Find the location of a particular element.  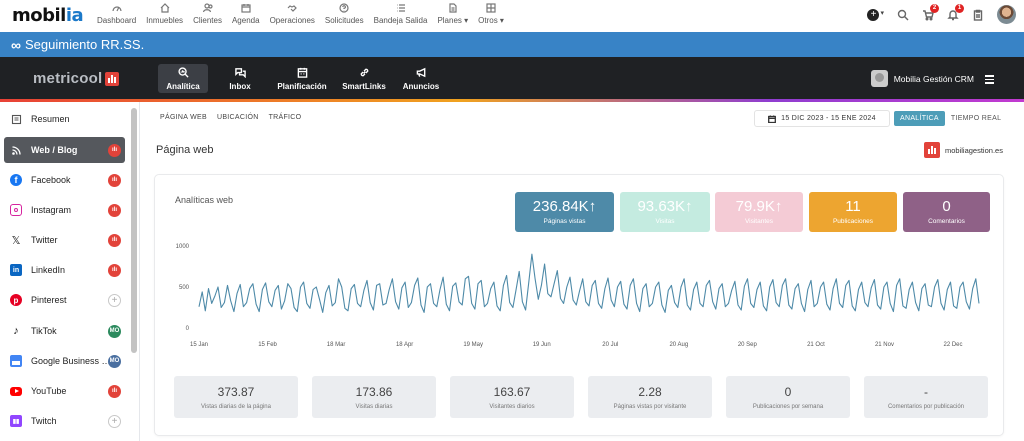

section-banner: ∞ Seguimiento RR.SS. is located at coordinates (512, 44).